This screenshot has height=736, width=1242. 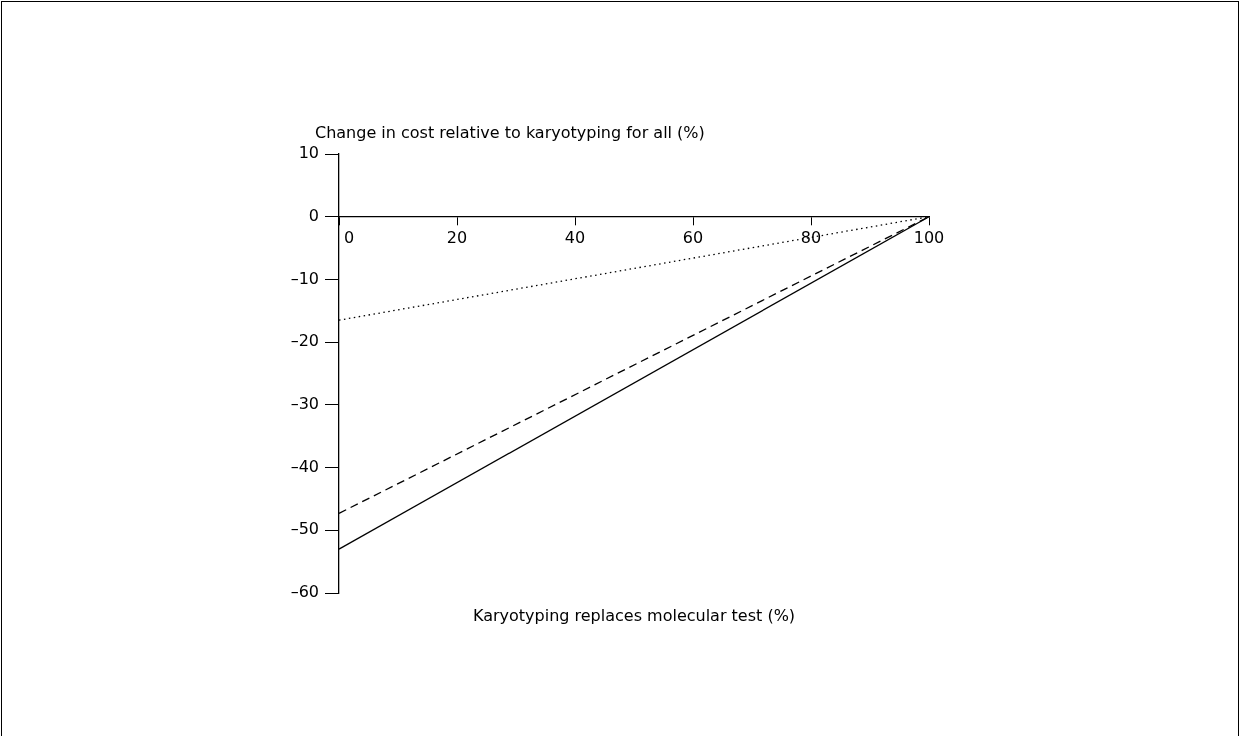 I want to click on y-tick-label: 10, so click(x=308, y=153).